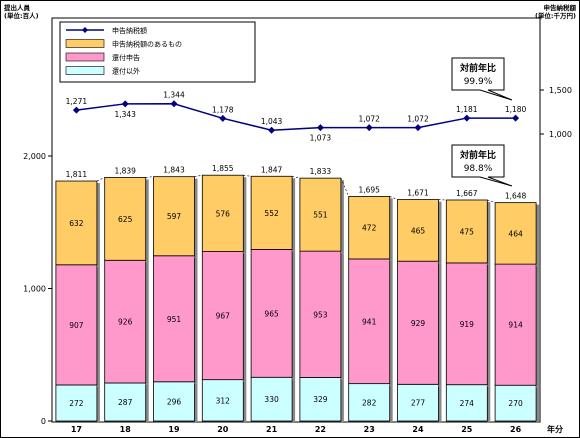 The height and width of the screenshot is (438, 580). Describe the element at coordinates (555, 15) in the screenshot. I see `right-axis-label: (単位:千万円)` at that location.